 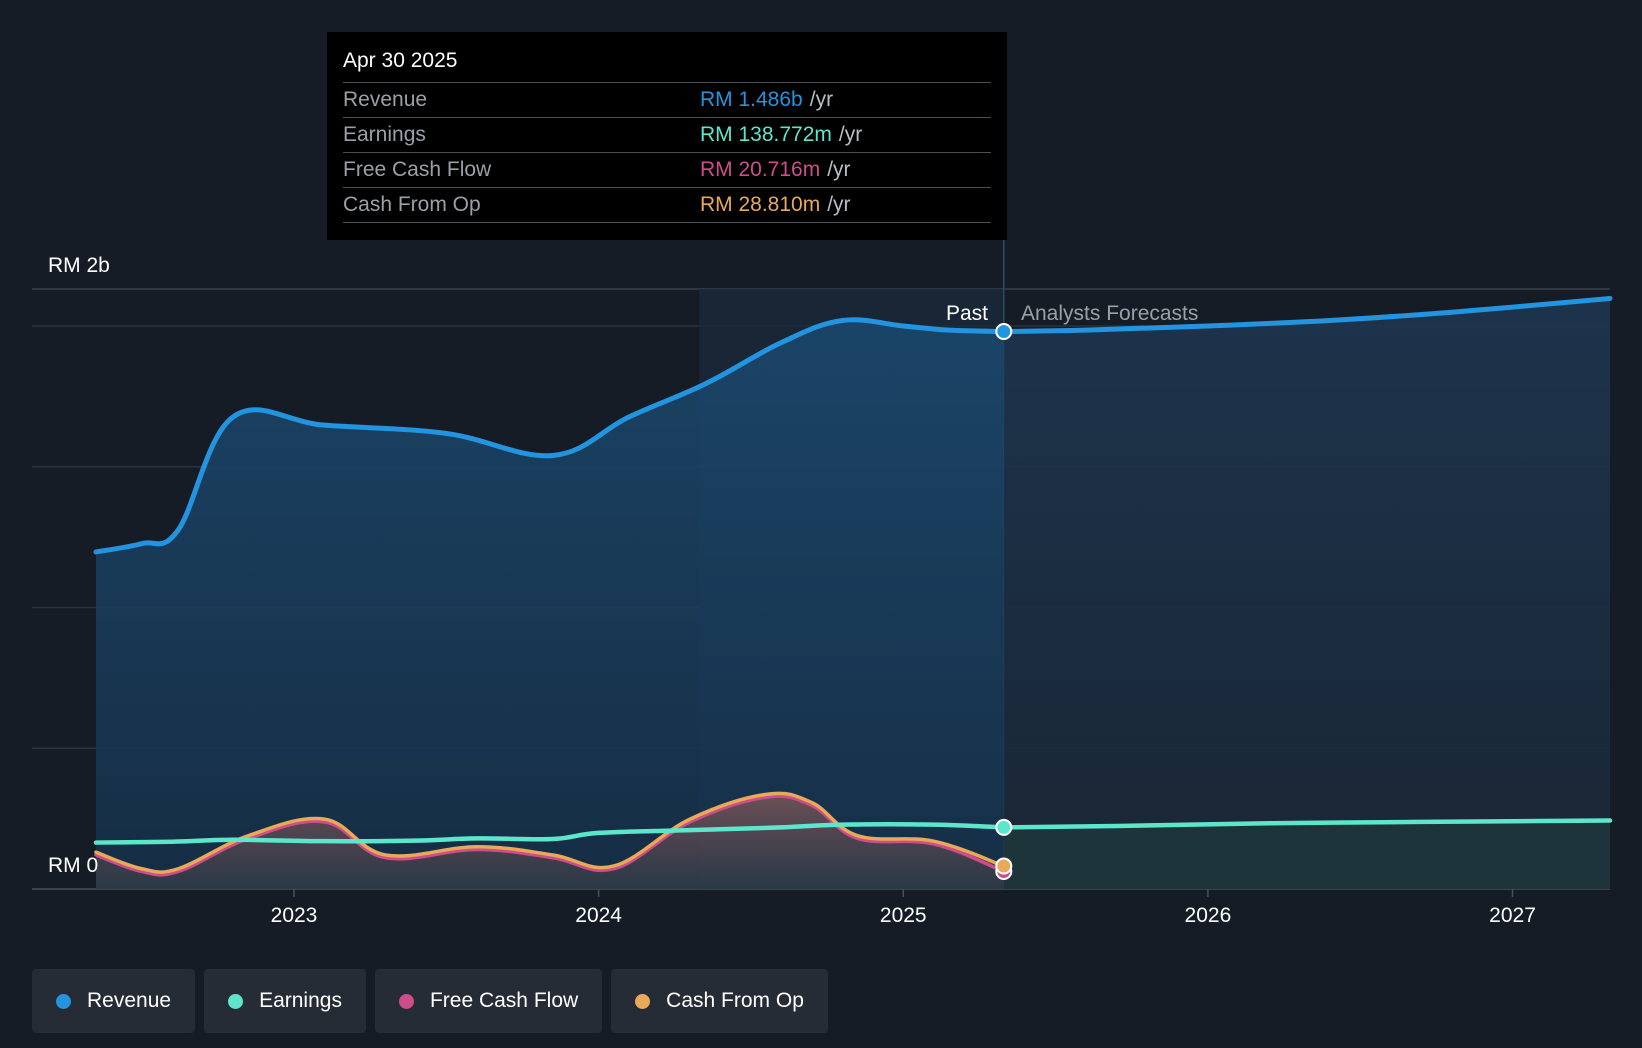 I want to click on legend-item-revenue: Revenue, so click(x=114, y=1001).